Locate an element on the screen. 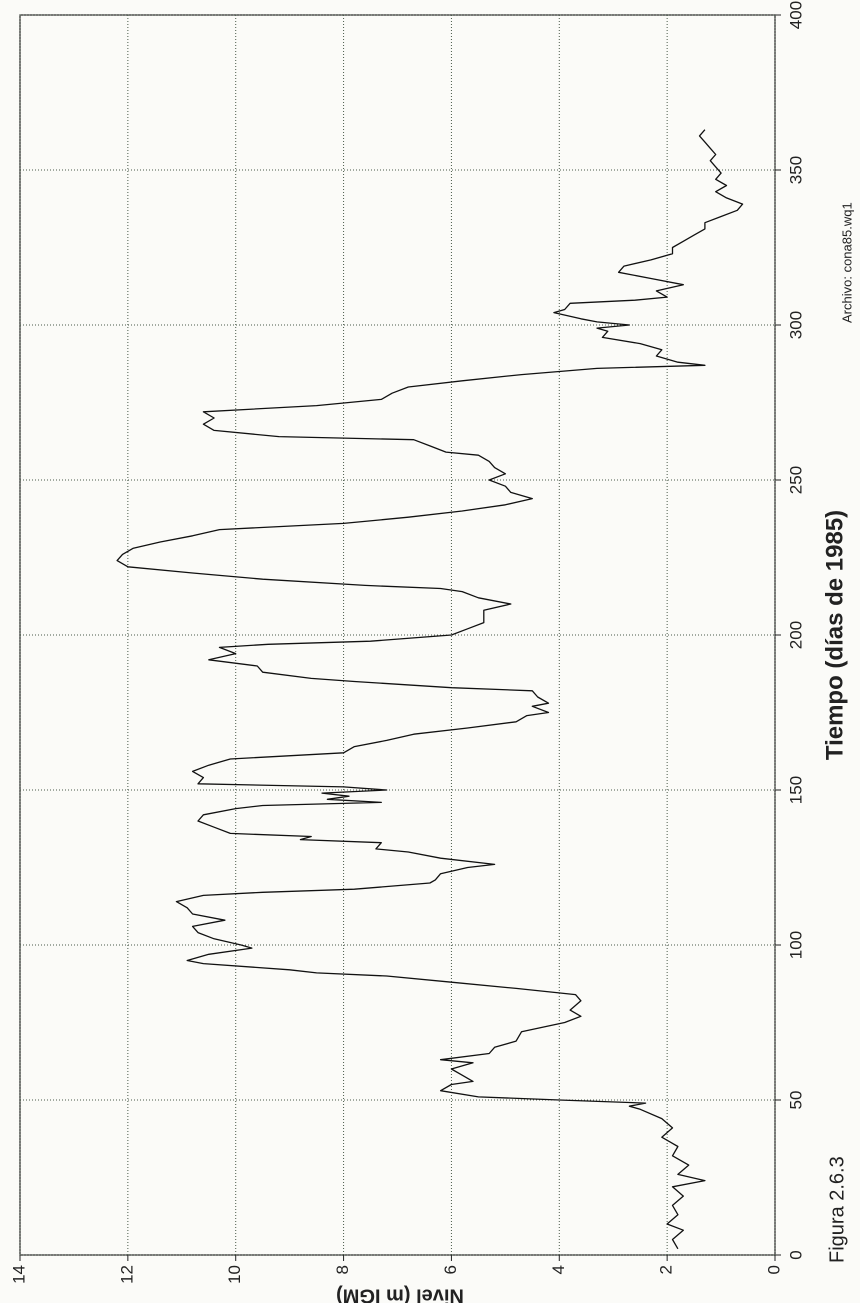 Image resolution: width=860 pixels, height=1303 pixels. x-tick-label: 50 is located at coordinates (795, 1100).